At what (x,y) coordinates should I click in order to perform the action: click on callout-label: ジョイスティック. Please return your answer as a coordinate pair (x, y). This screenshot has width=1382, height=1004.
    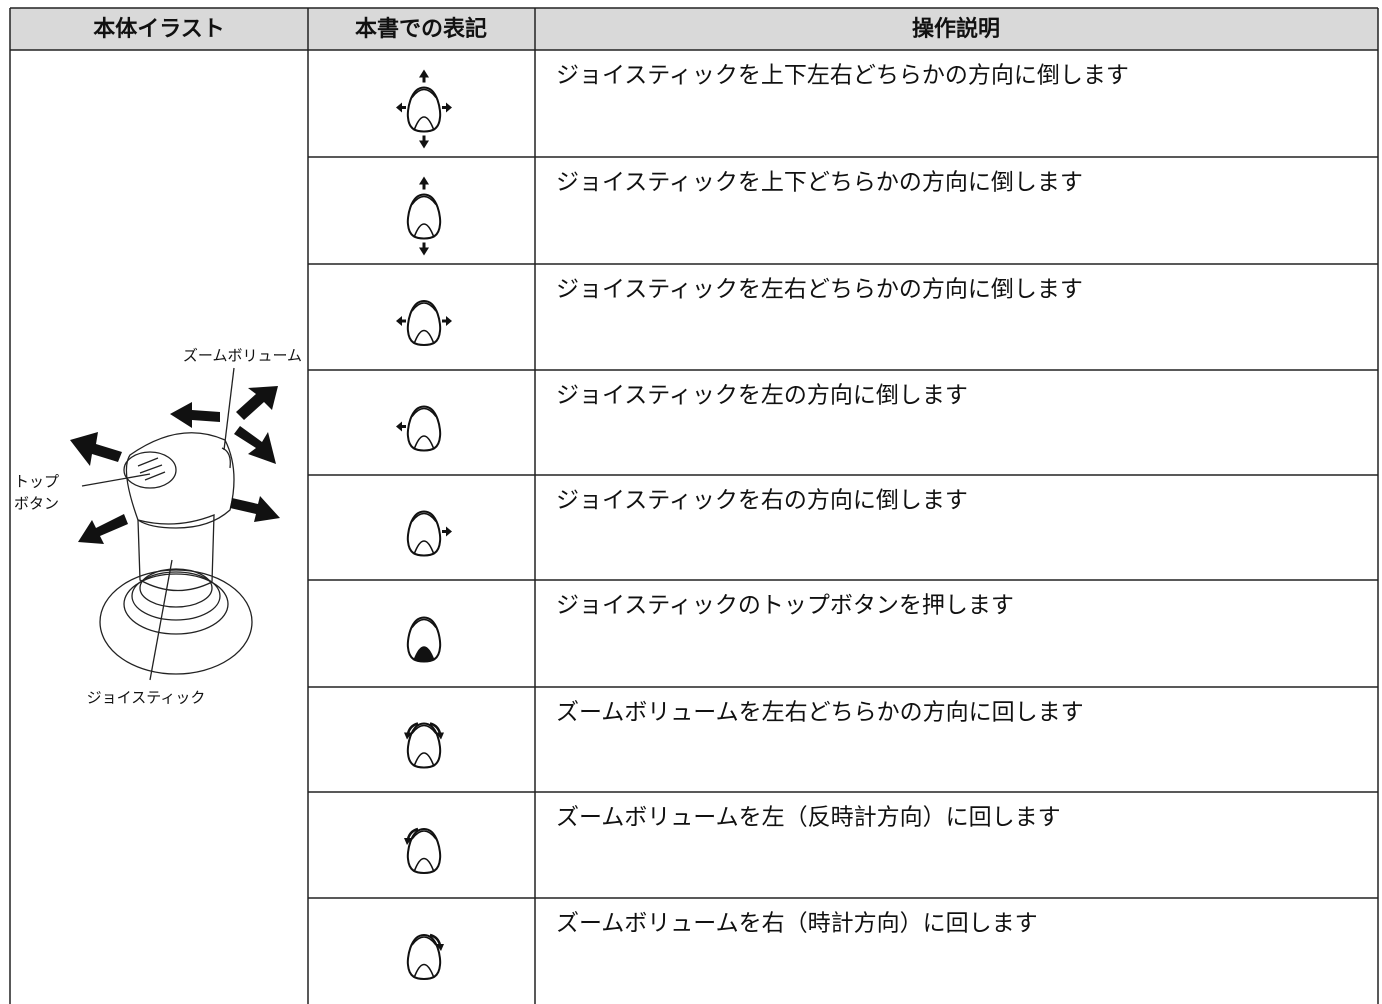
    Looking at the image, I should click on (146, 698).